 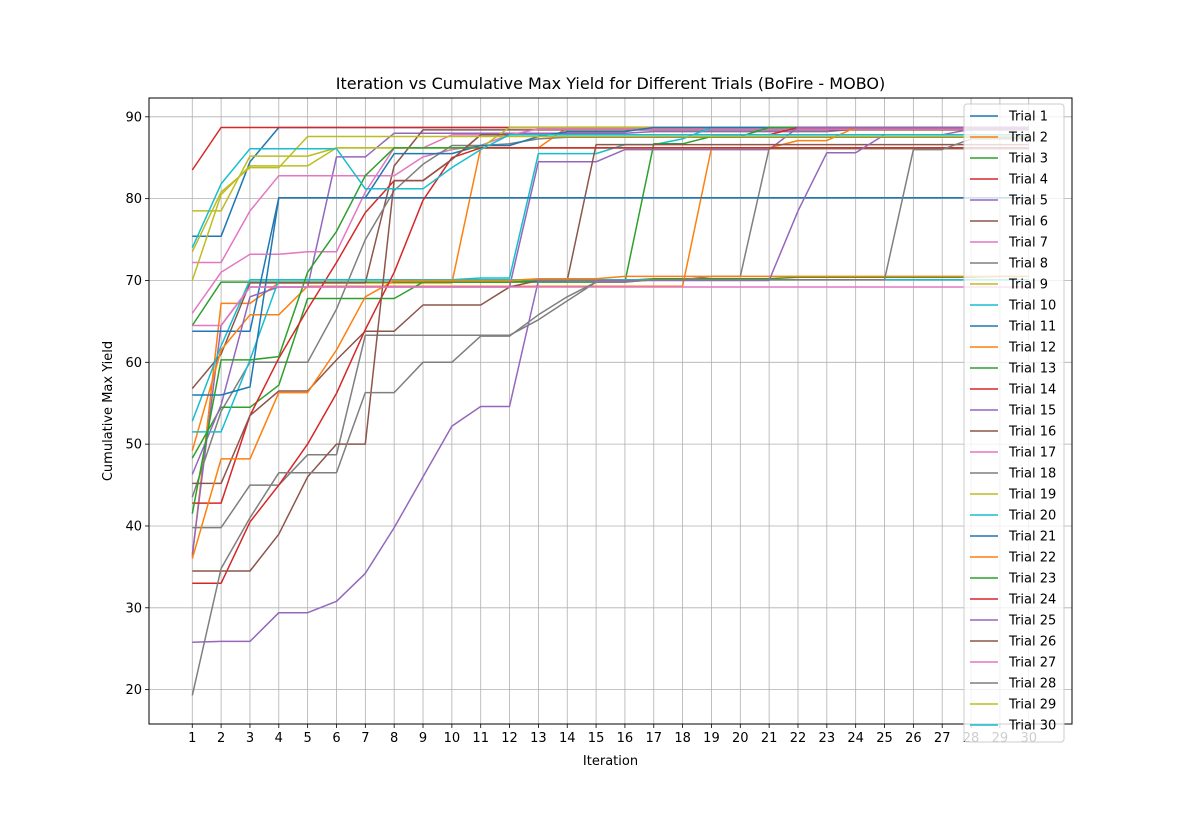 I want to click on legend-label: Trial 5, so click(x=1028, y=201).